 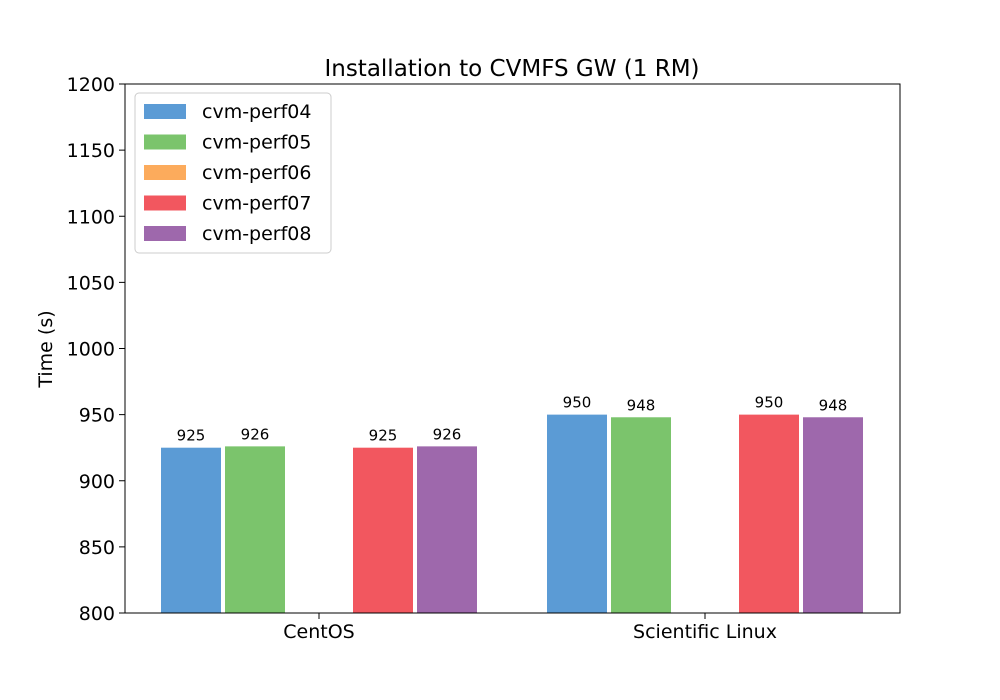 I want to click on y-tick-label: 950, so click(x=97, y=416).